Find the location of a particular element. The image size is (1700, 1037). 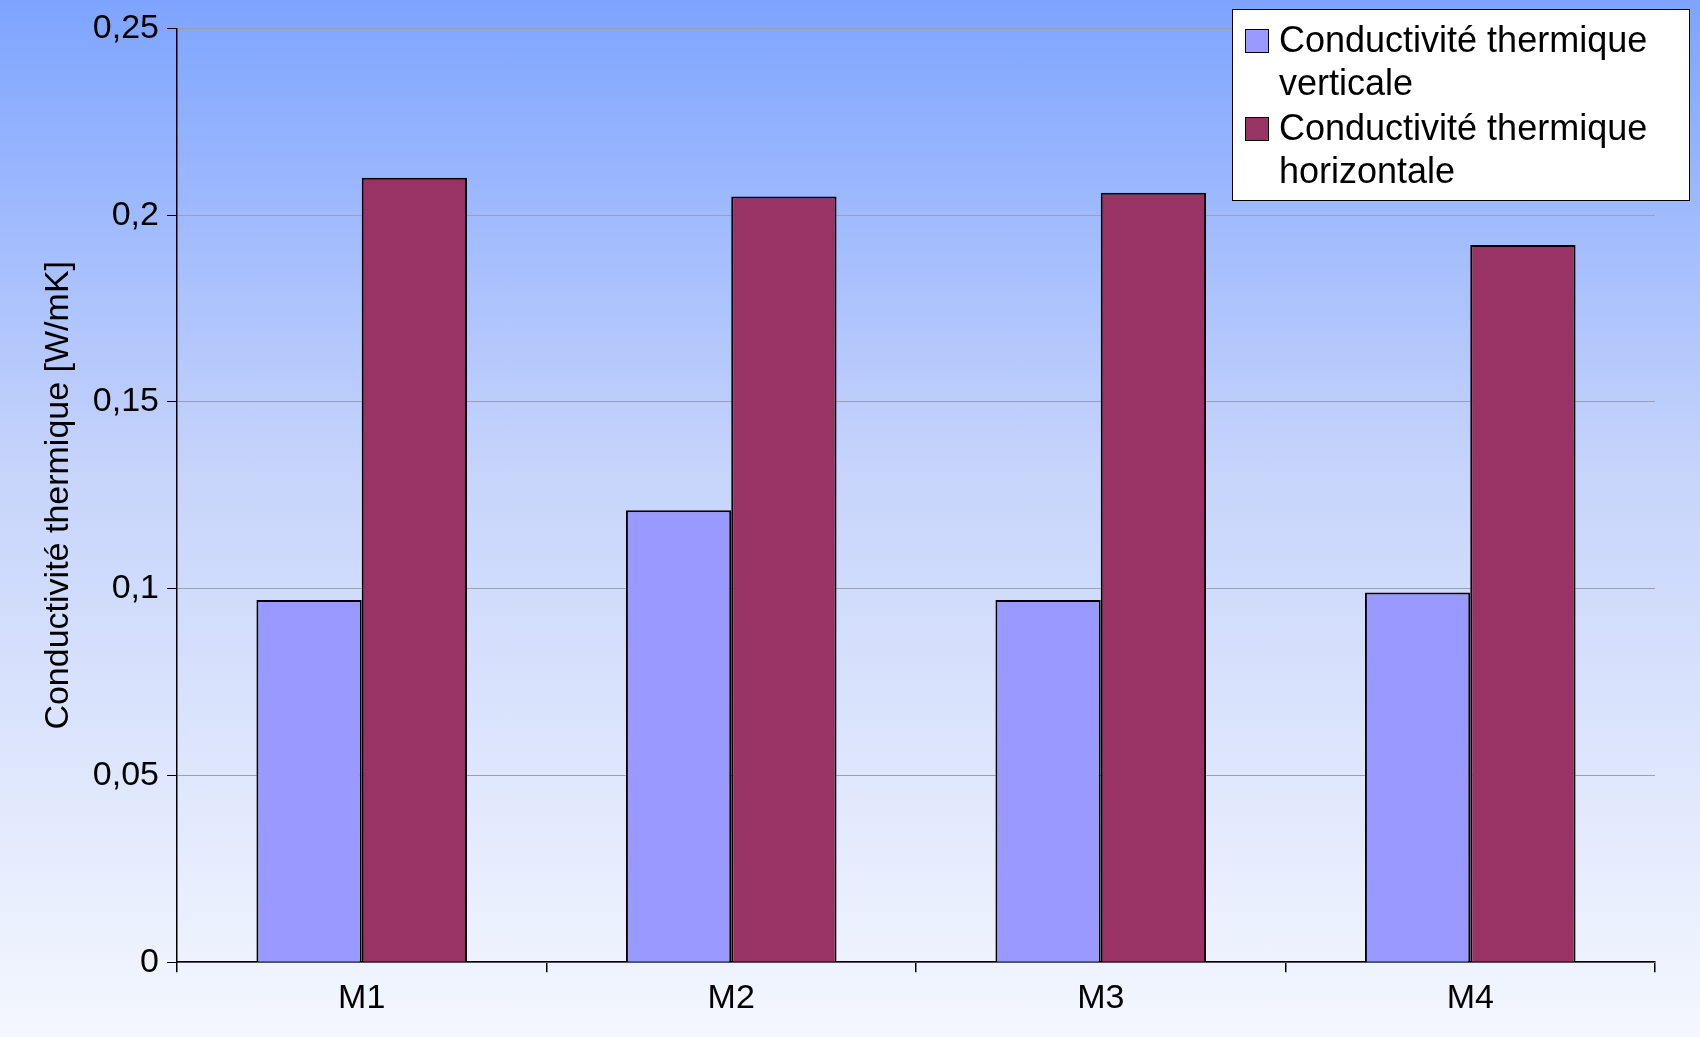

x-tick-label: M3 is located at coordinates (1101, 995).